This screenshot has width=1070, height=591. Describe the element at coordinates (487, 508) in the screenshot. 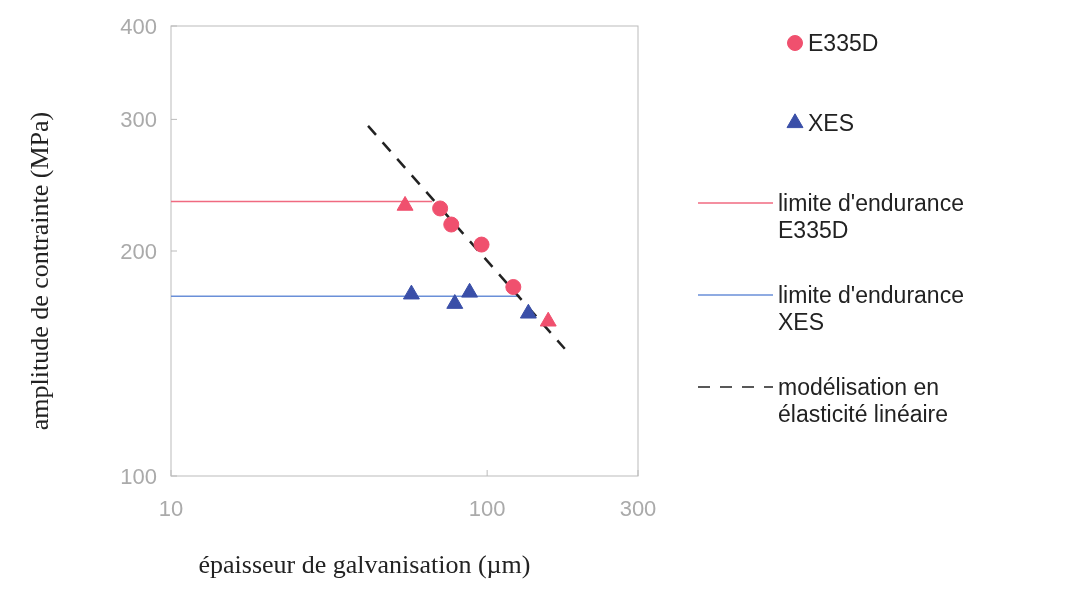

I see `x-tick-label: 100` at that location.